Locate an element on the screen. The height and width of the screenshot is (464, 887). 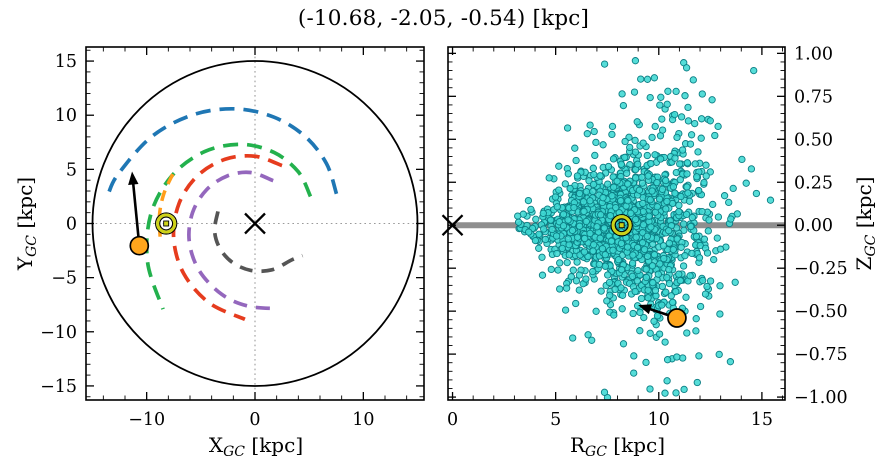
spiral-arm-purple is located at coordinates (232, 240).